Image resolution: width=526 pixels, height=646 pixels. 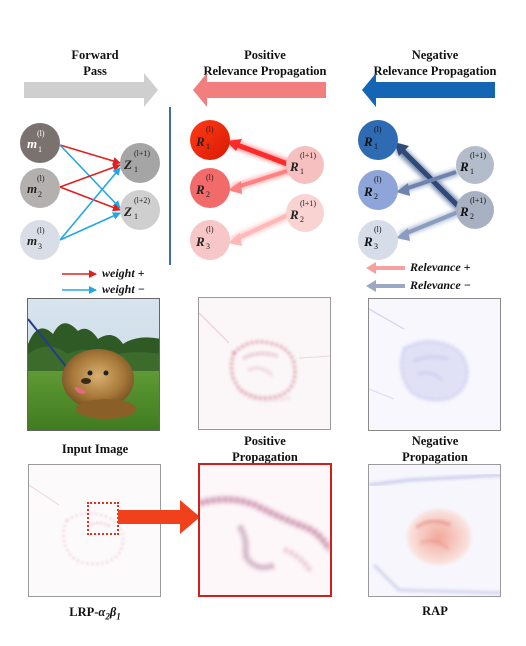 I want to click on positive-heatmap, so click(x=264, y=363).